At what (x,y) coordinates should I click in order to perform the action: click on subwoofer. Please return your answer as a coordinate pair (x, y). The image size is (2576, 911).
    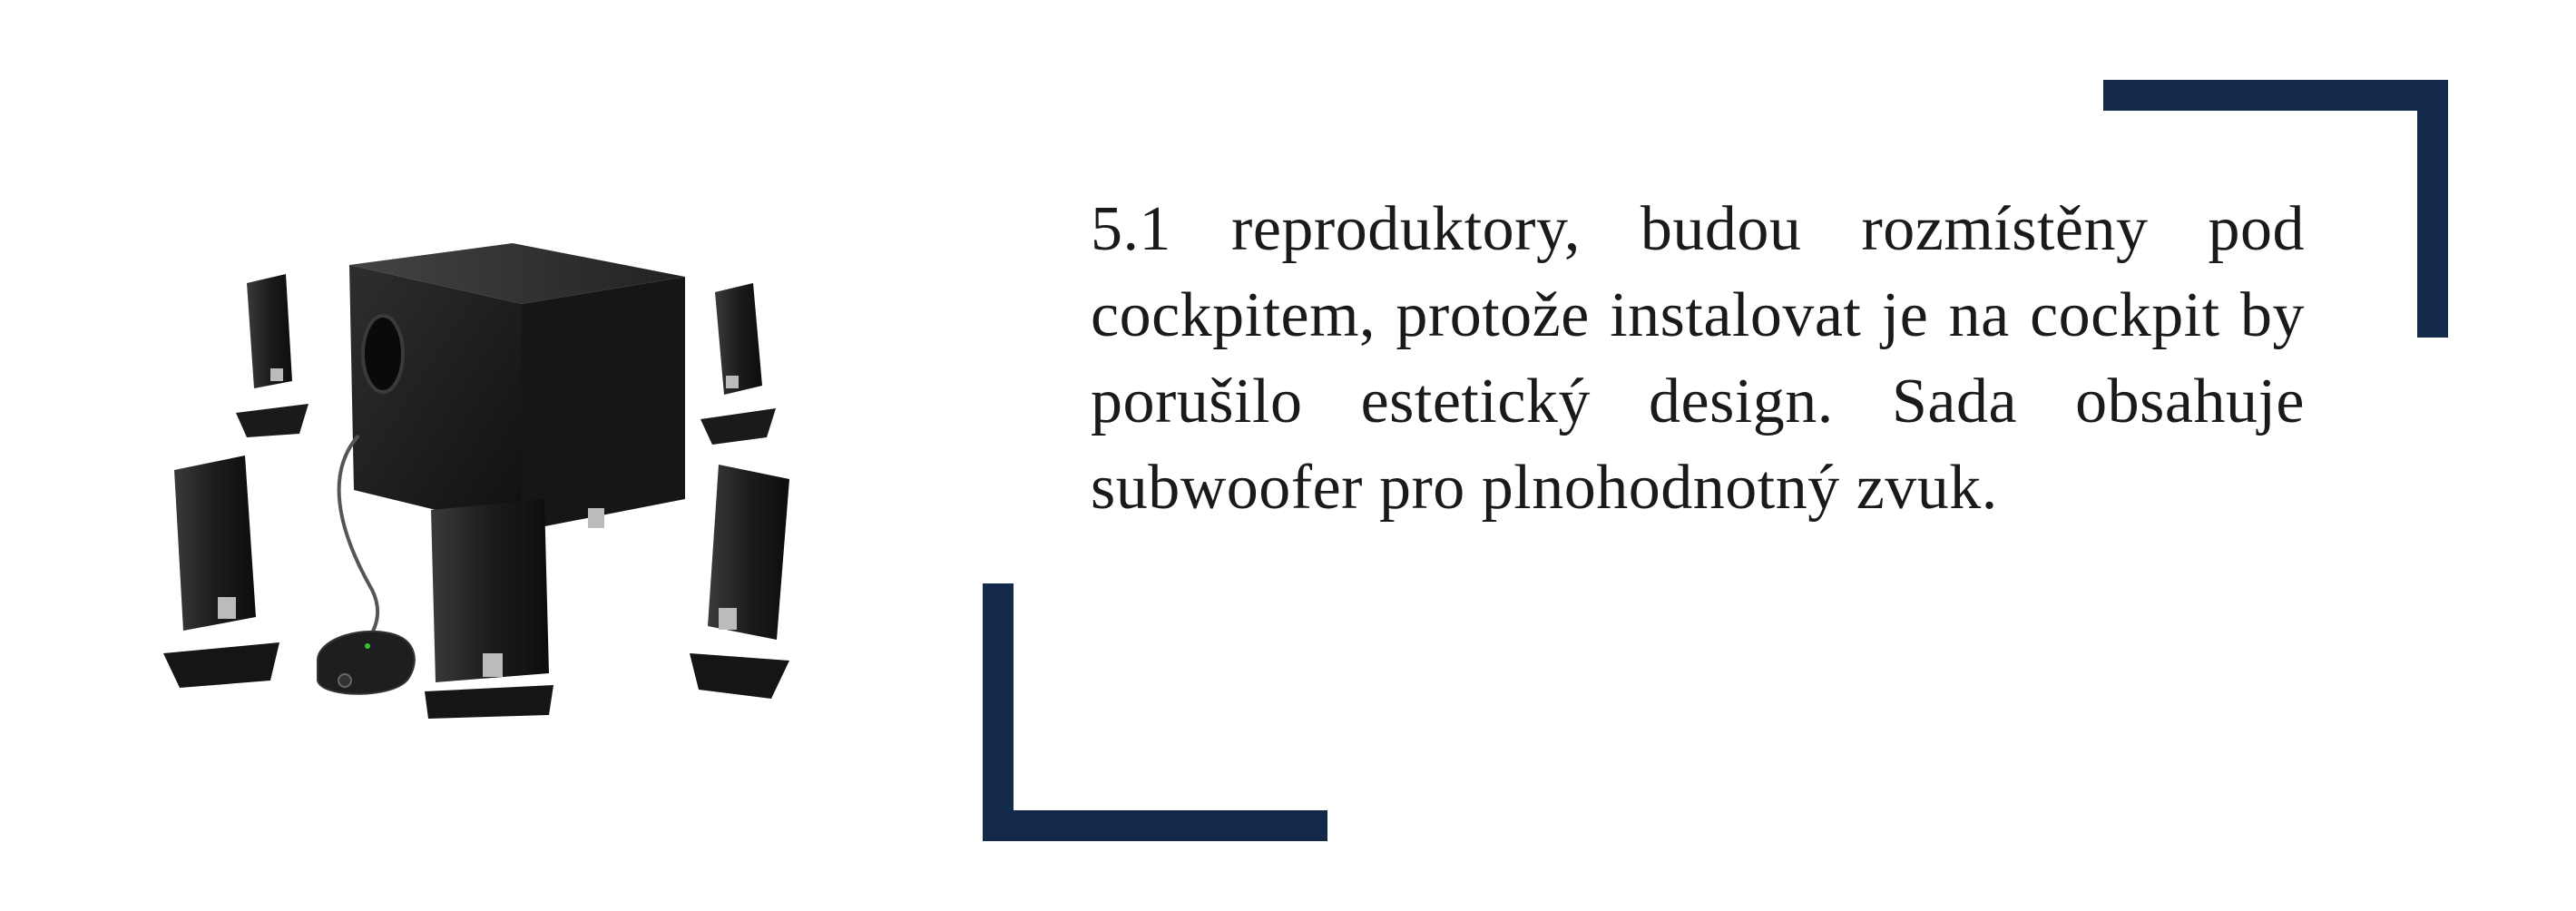
    Looking at the image, I should click on (517, 387).